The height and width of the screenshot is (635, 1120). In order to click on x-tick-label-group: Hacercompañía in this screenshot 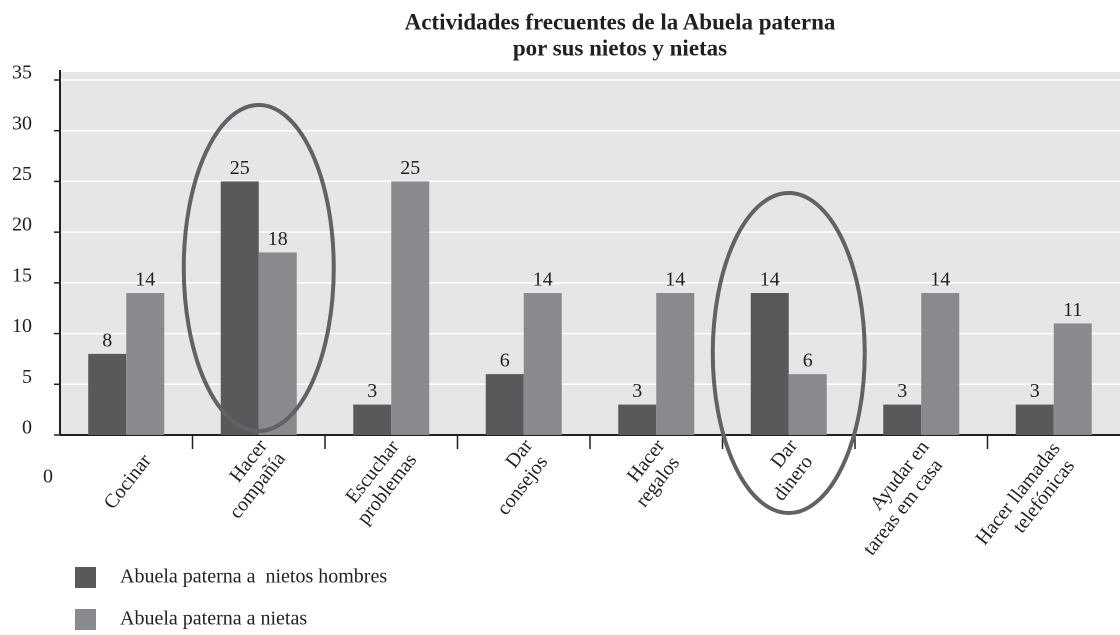, I will do `click(248, 478)`.